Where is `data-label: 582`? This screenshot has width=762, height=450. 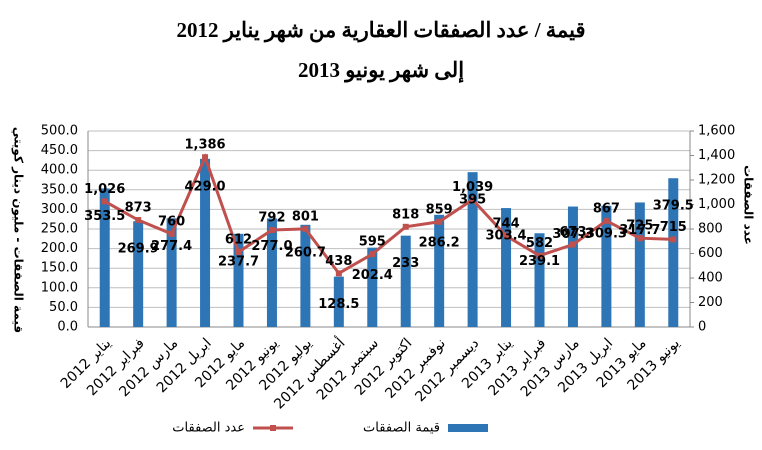 data-label: 582 is located at coordinates (539, 243).